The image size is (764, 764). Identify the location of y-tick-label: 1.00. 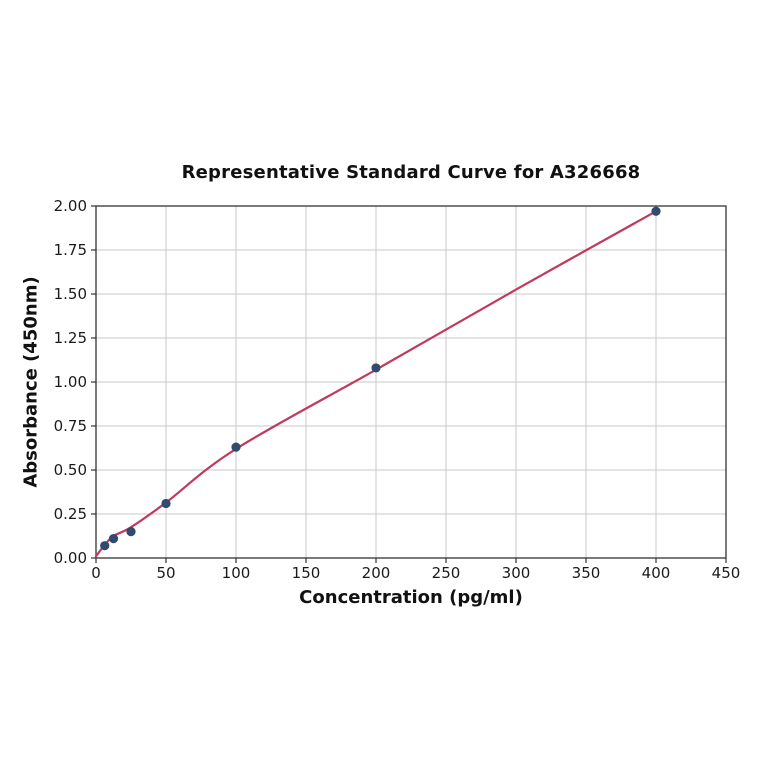
(70, 382).